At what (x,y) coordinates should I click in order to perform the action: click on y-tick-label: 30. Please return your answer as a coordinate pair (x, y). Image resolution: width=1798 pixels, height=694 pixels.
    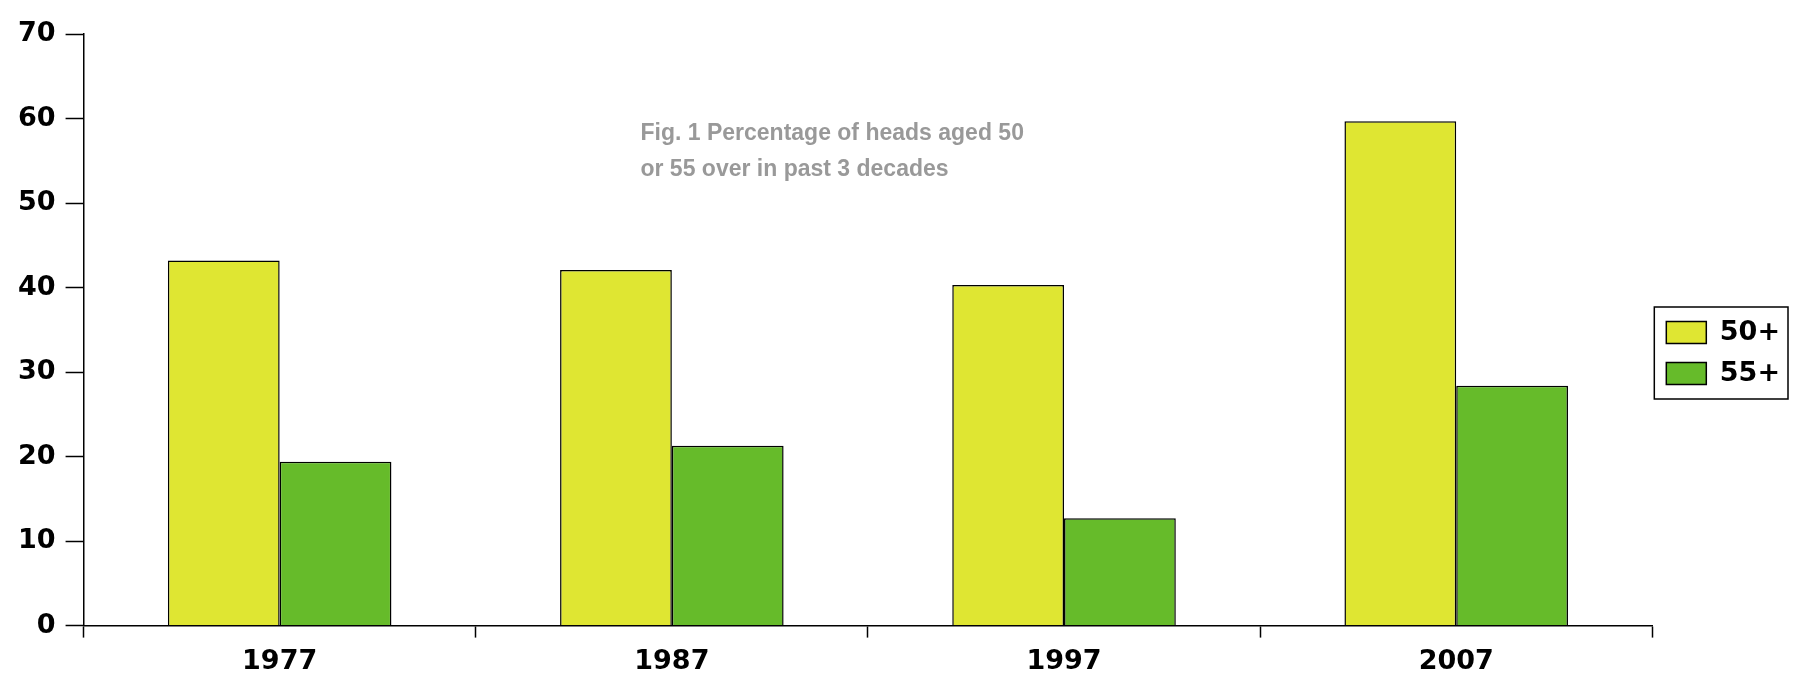
    Looking at the image, I should click on (37, 370).